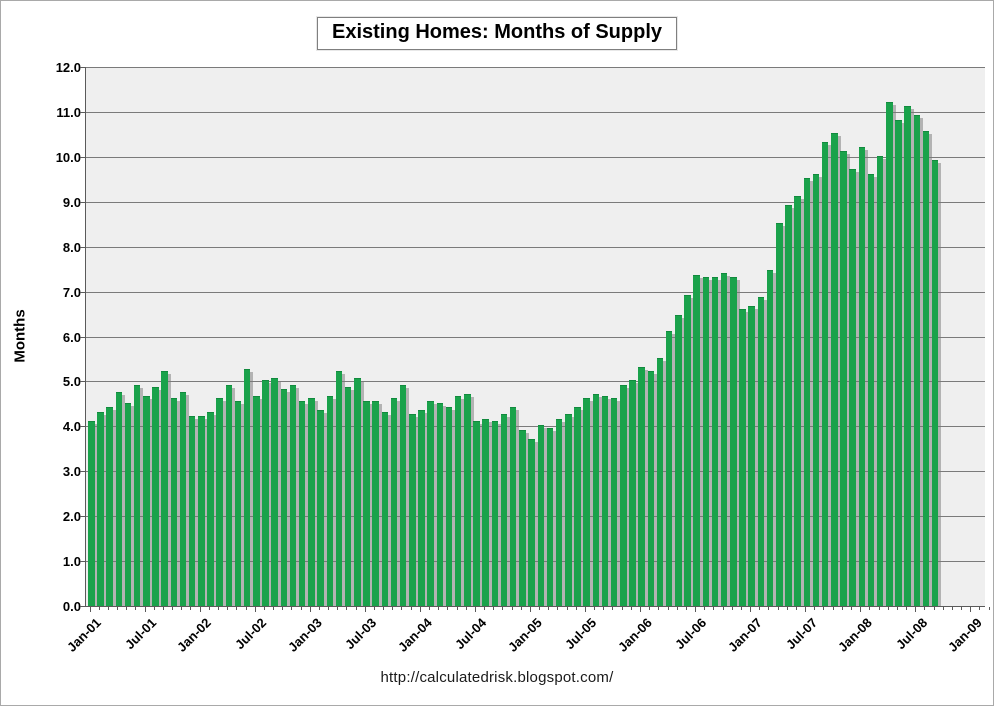 Image resolution: width=994 pixels, height=706 pixels. Describe the element at coordinates (71, 427) in the screenshot. I see `y-tick-label: 4.0` at that location.